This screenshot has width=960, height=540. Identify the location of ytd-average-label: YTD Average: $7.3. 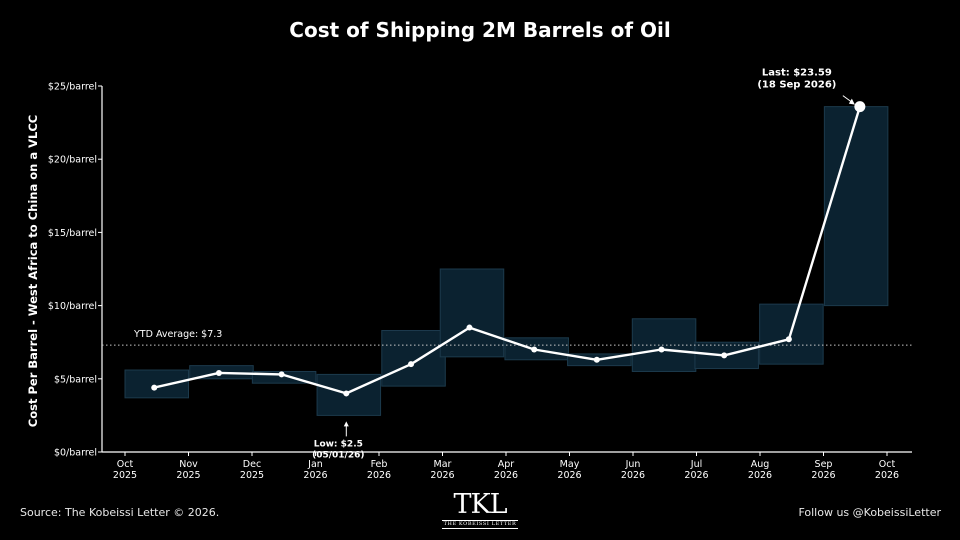
(177, 334).